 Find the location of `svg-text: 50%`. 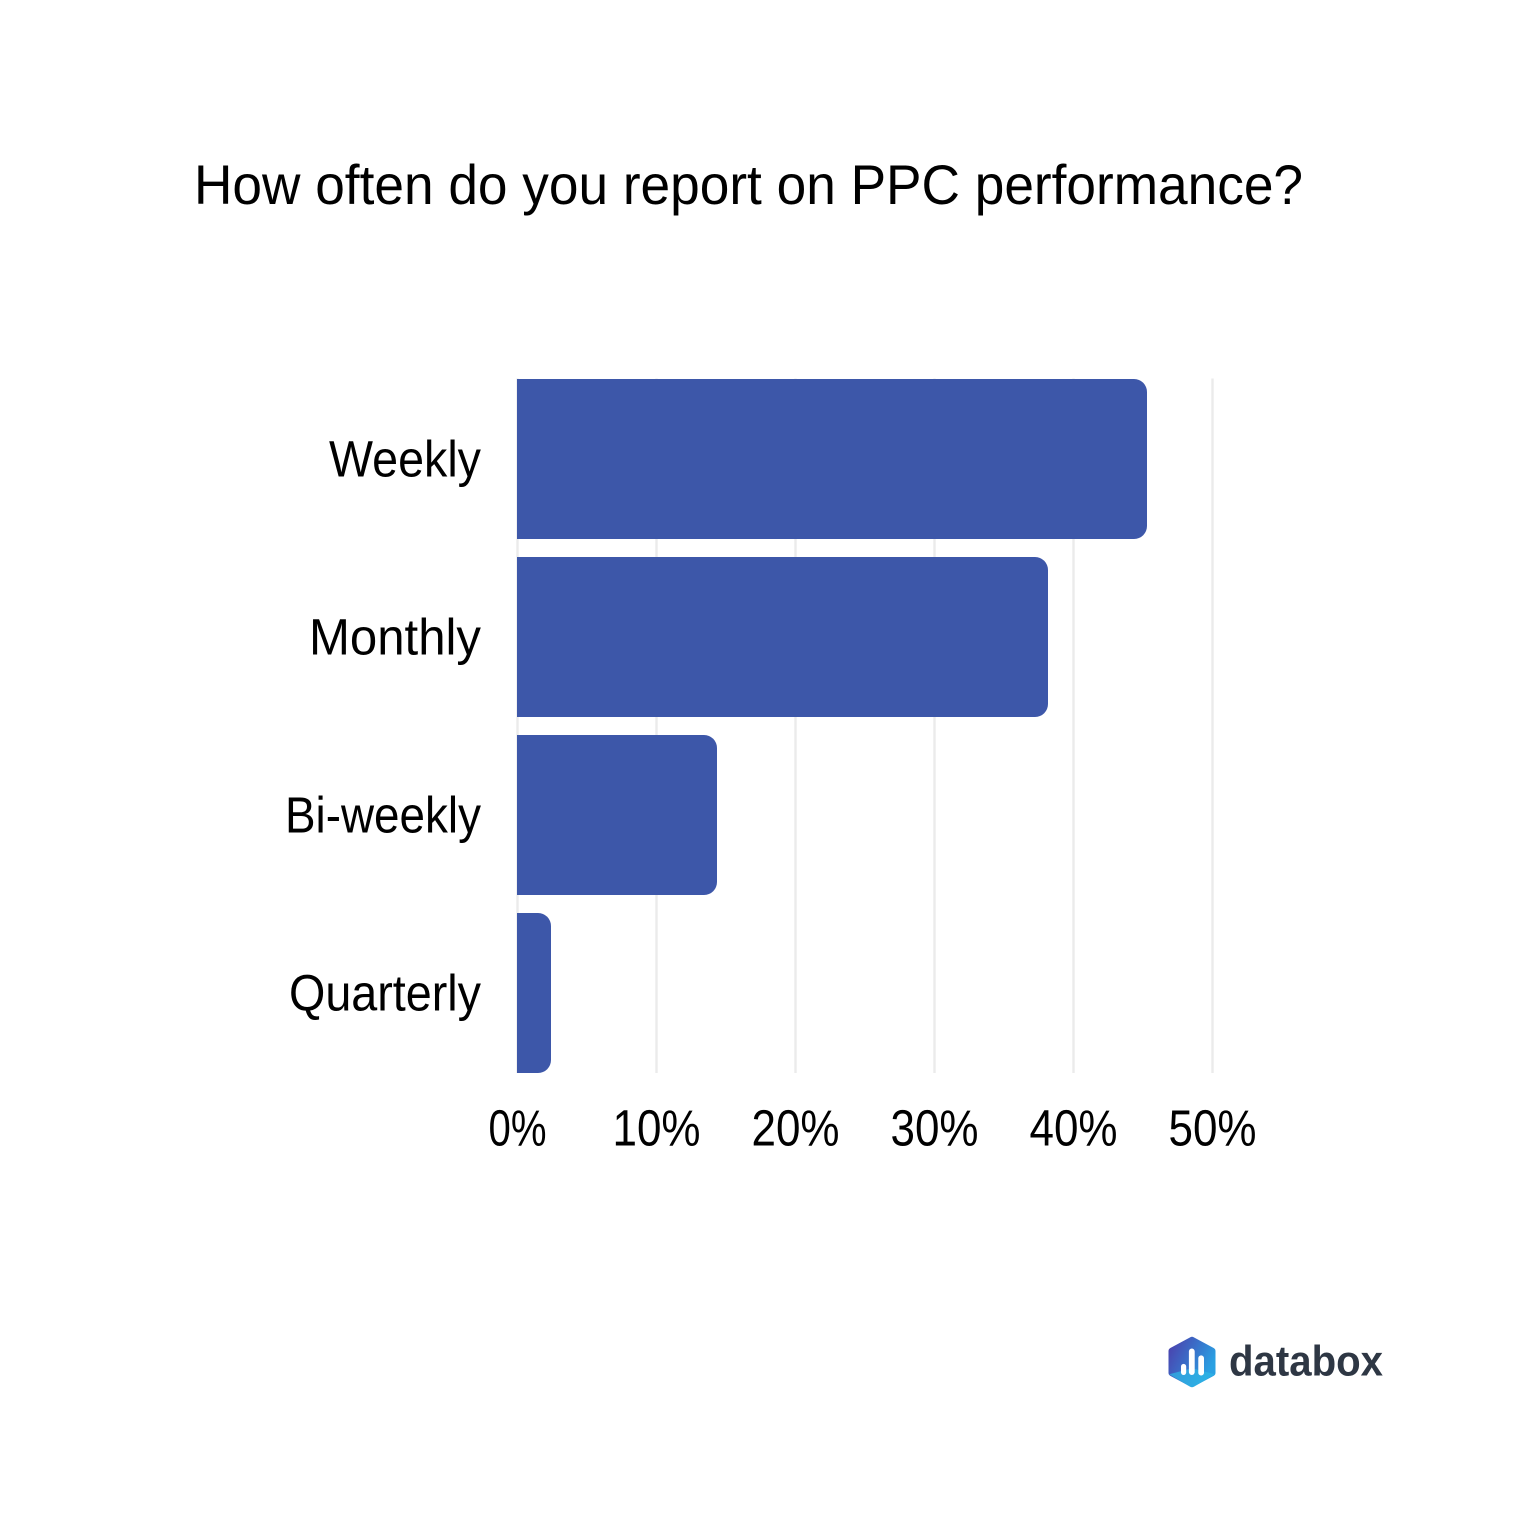

svg-text: 50% is located at coordinates (1213, 1128).